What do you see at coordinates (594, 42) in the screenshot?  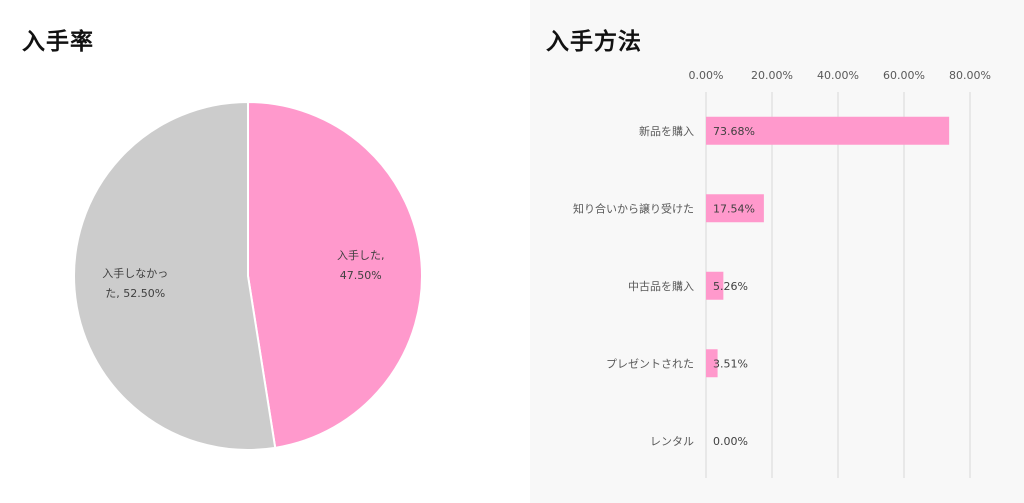 I see `bar-chart-title: 入手方法` at bounding box center [594, 42].